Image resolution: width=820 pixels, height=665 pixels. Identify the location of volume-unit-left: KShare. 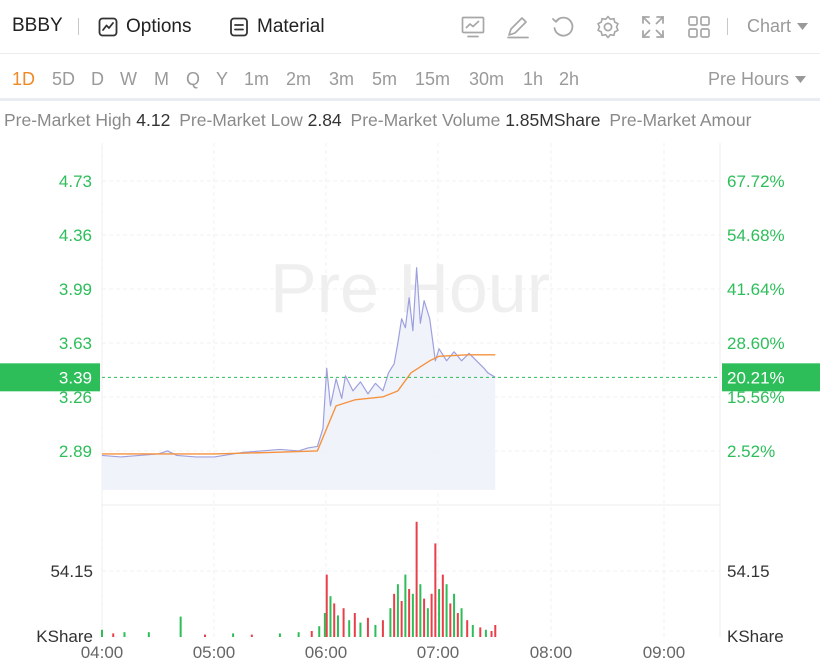
(64, 636).